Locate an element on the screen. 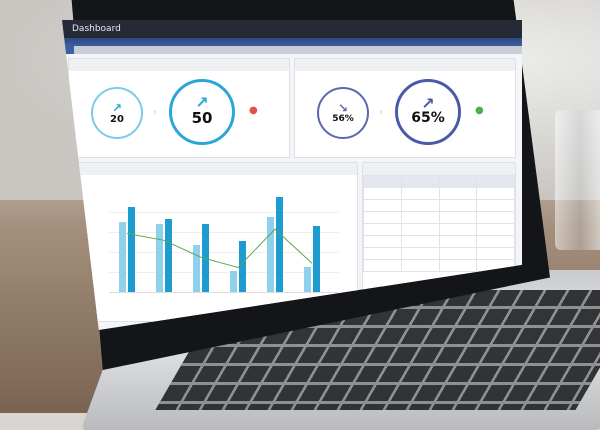 The width and height of the screenshot is (600, 430). kpi-current-value: 50 is located at coordinates (202, 118).